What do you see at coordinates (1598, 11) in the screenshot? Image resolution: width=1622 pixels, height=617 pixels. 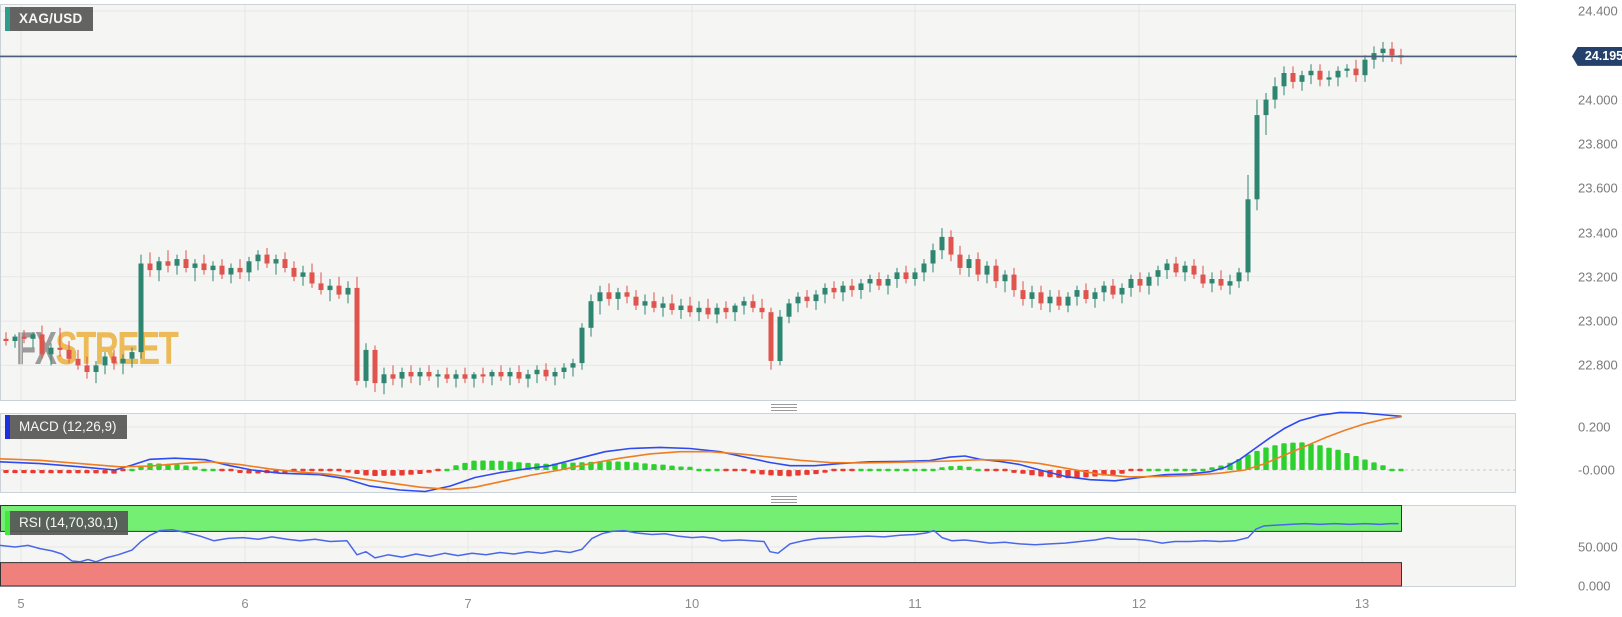 I see `price-tick-label: 24.400` at bounding box center [1598, 11].